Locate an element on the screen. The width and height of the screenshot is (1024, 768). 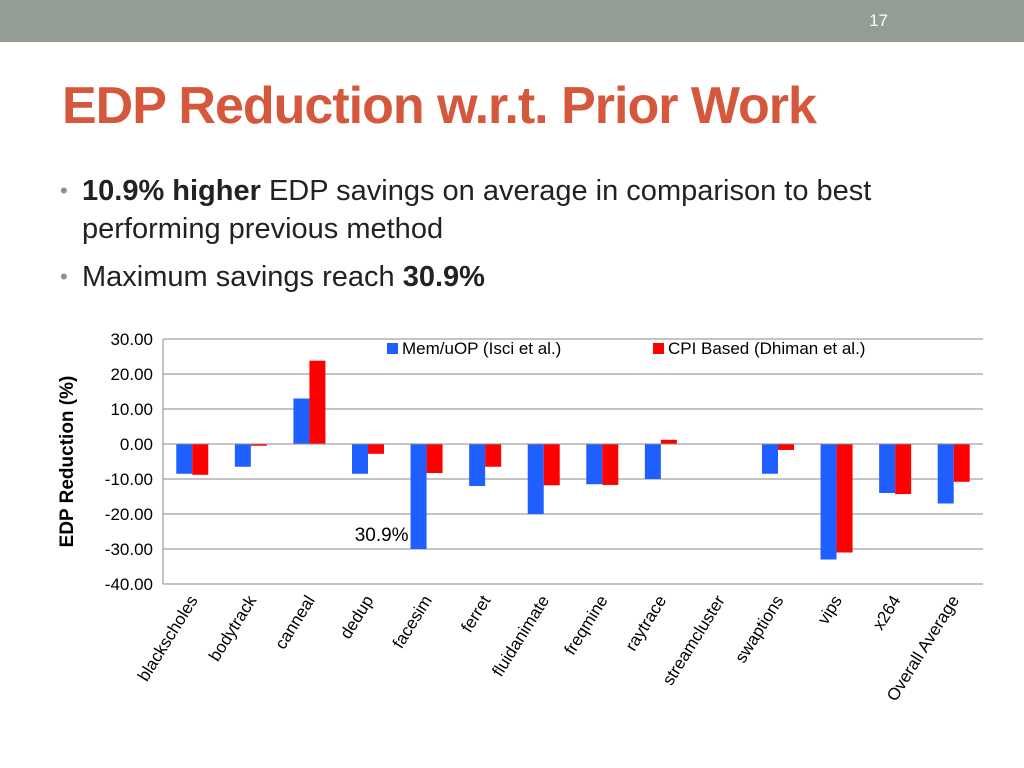
y-tick-label: -20.00 is located at coordinates (129, 514).